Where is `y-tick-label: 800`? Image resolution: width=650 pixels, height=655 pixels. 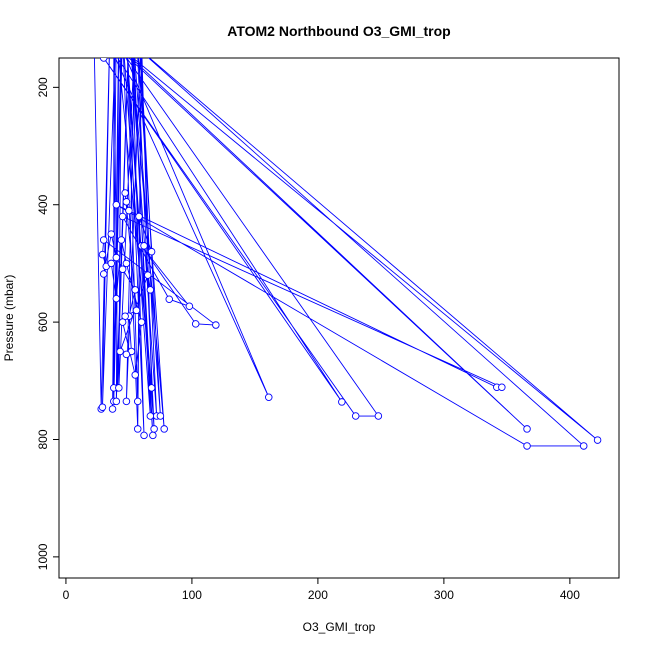
y-tick-label: 800 is located at coordinates (43, 439).